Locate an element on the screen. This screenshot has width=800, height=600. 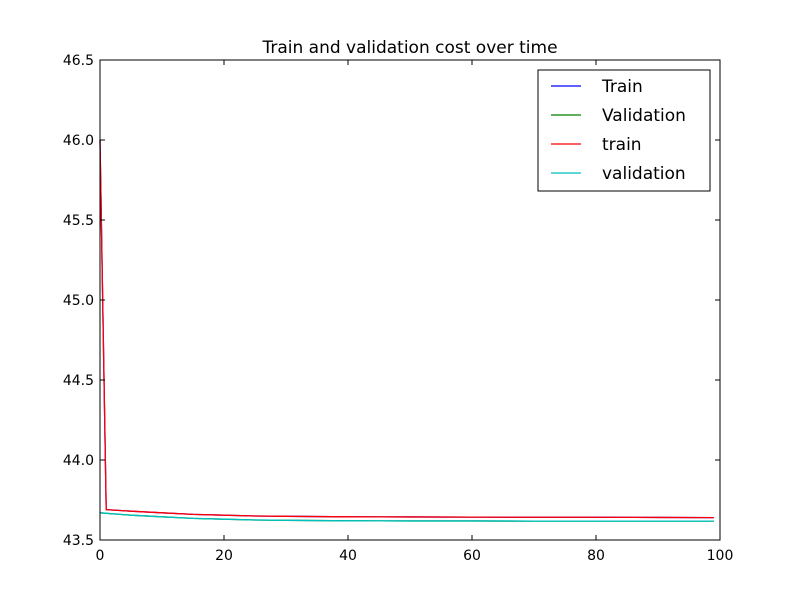
x-tick-label: 40 is located at coordinates (348, 556).